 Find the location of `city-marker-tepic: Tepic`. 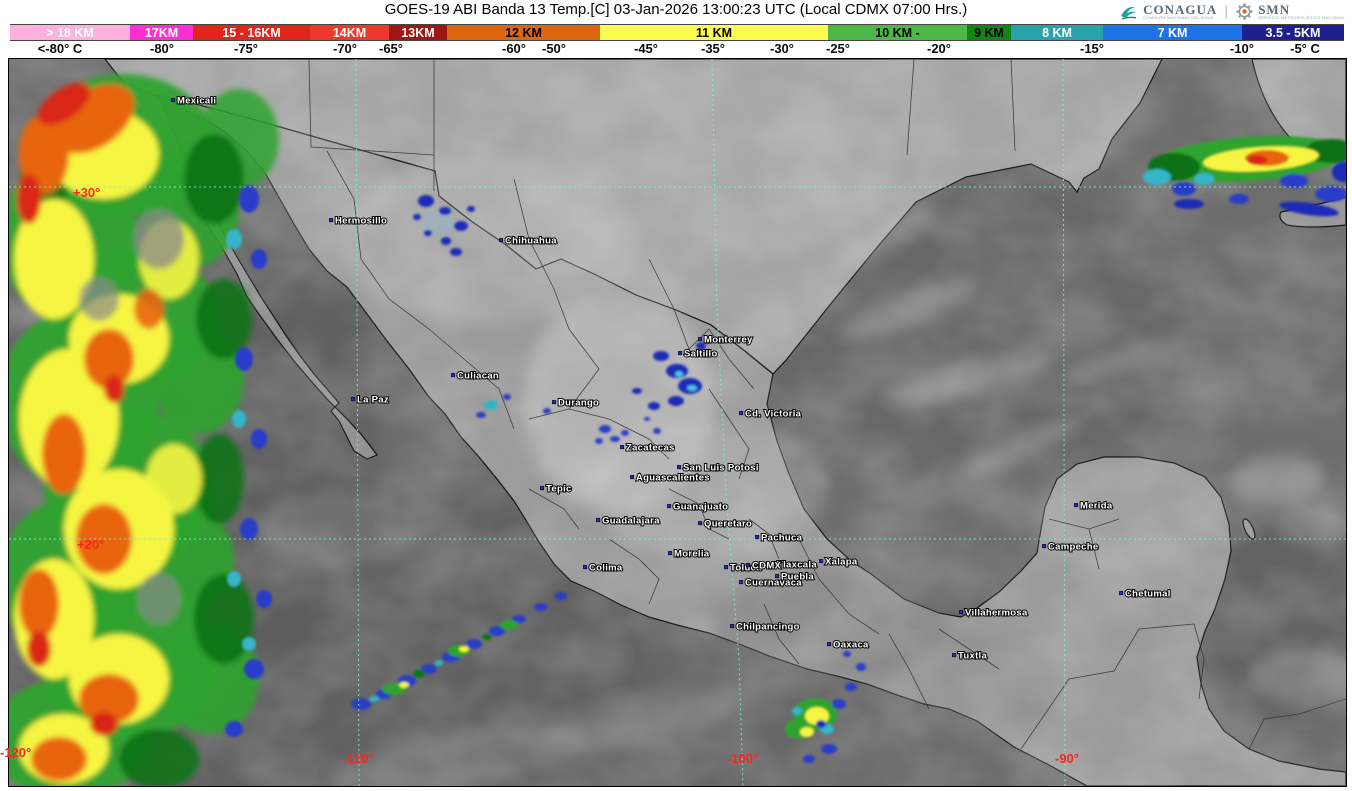

city-marker-tepic: Tepic is located at coordinates (556, 489).